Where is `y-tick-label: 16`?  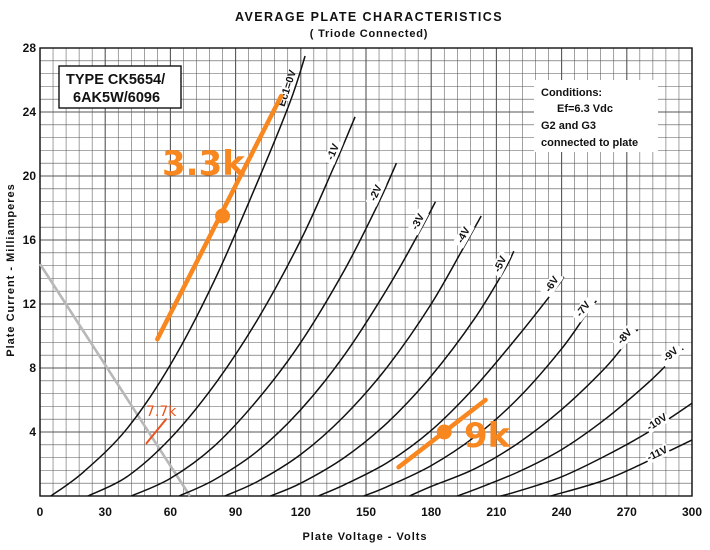
y-tick-label: 16 is located at coordinates (30, 240).